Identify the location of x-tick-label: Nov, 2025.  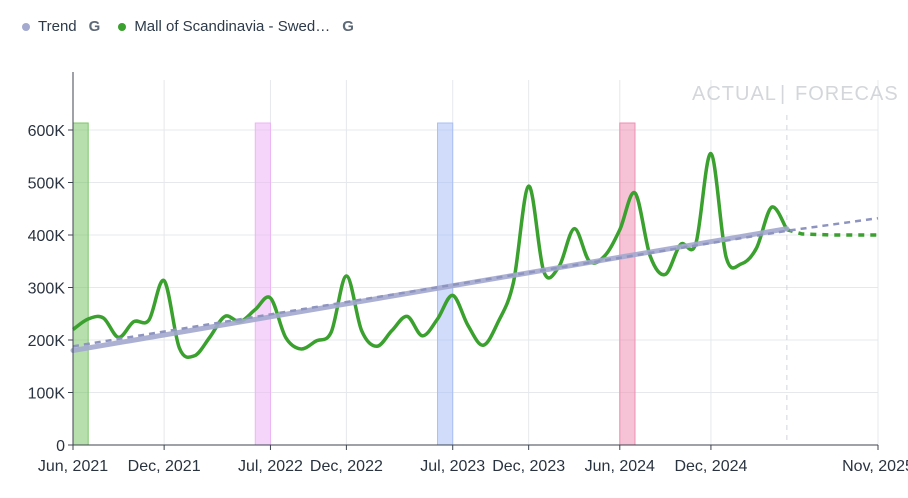
(875, 466).